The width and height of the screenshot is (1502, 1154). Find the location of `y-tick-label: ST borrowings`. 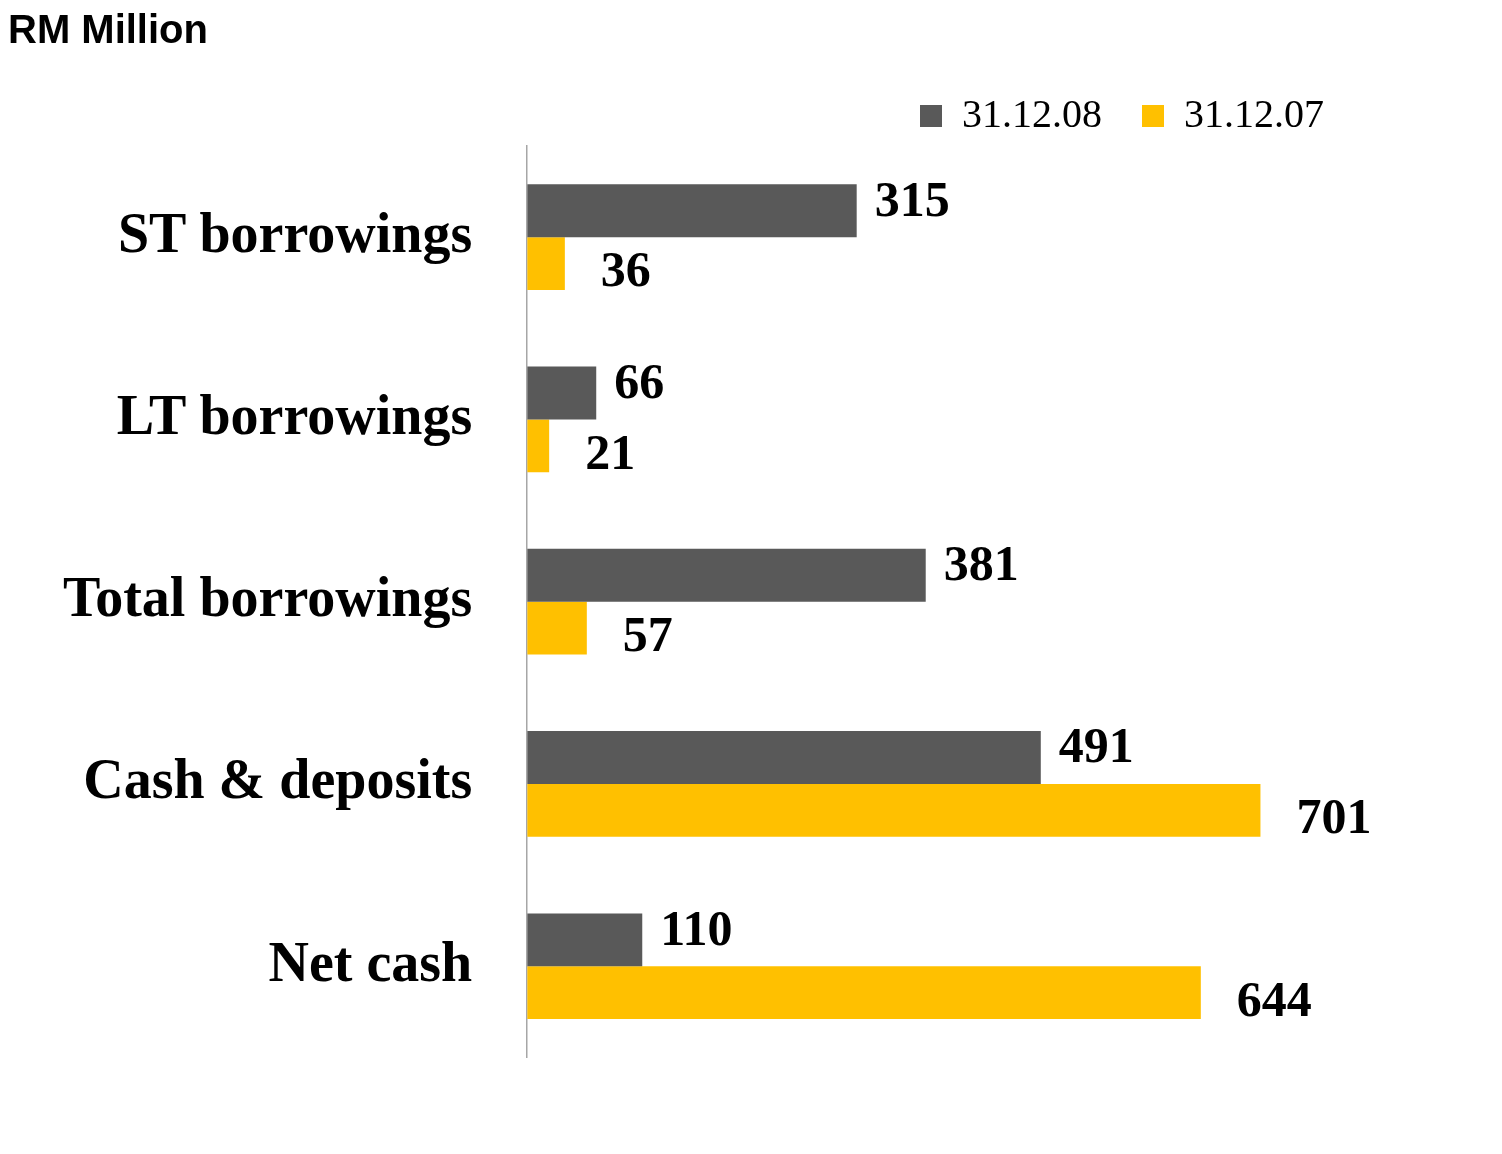

y-tick-label: ST borrowings is located at coordinates (295, 232).